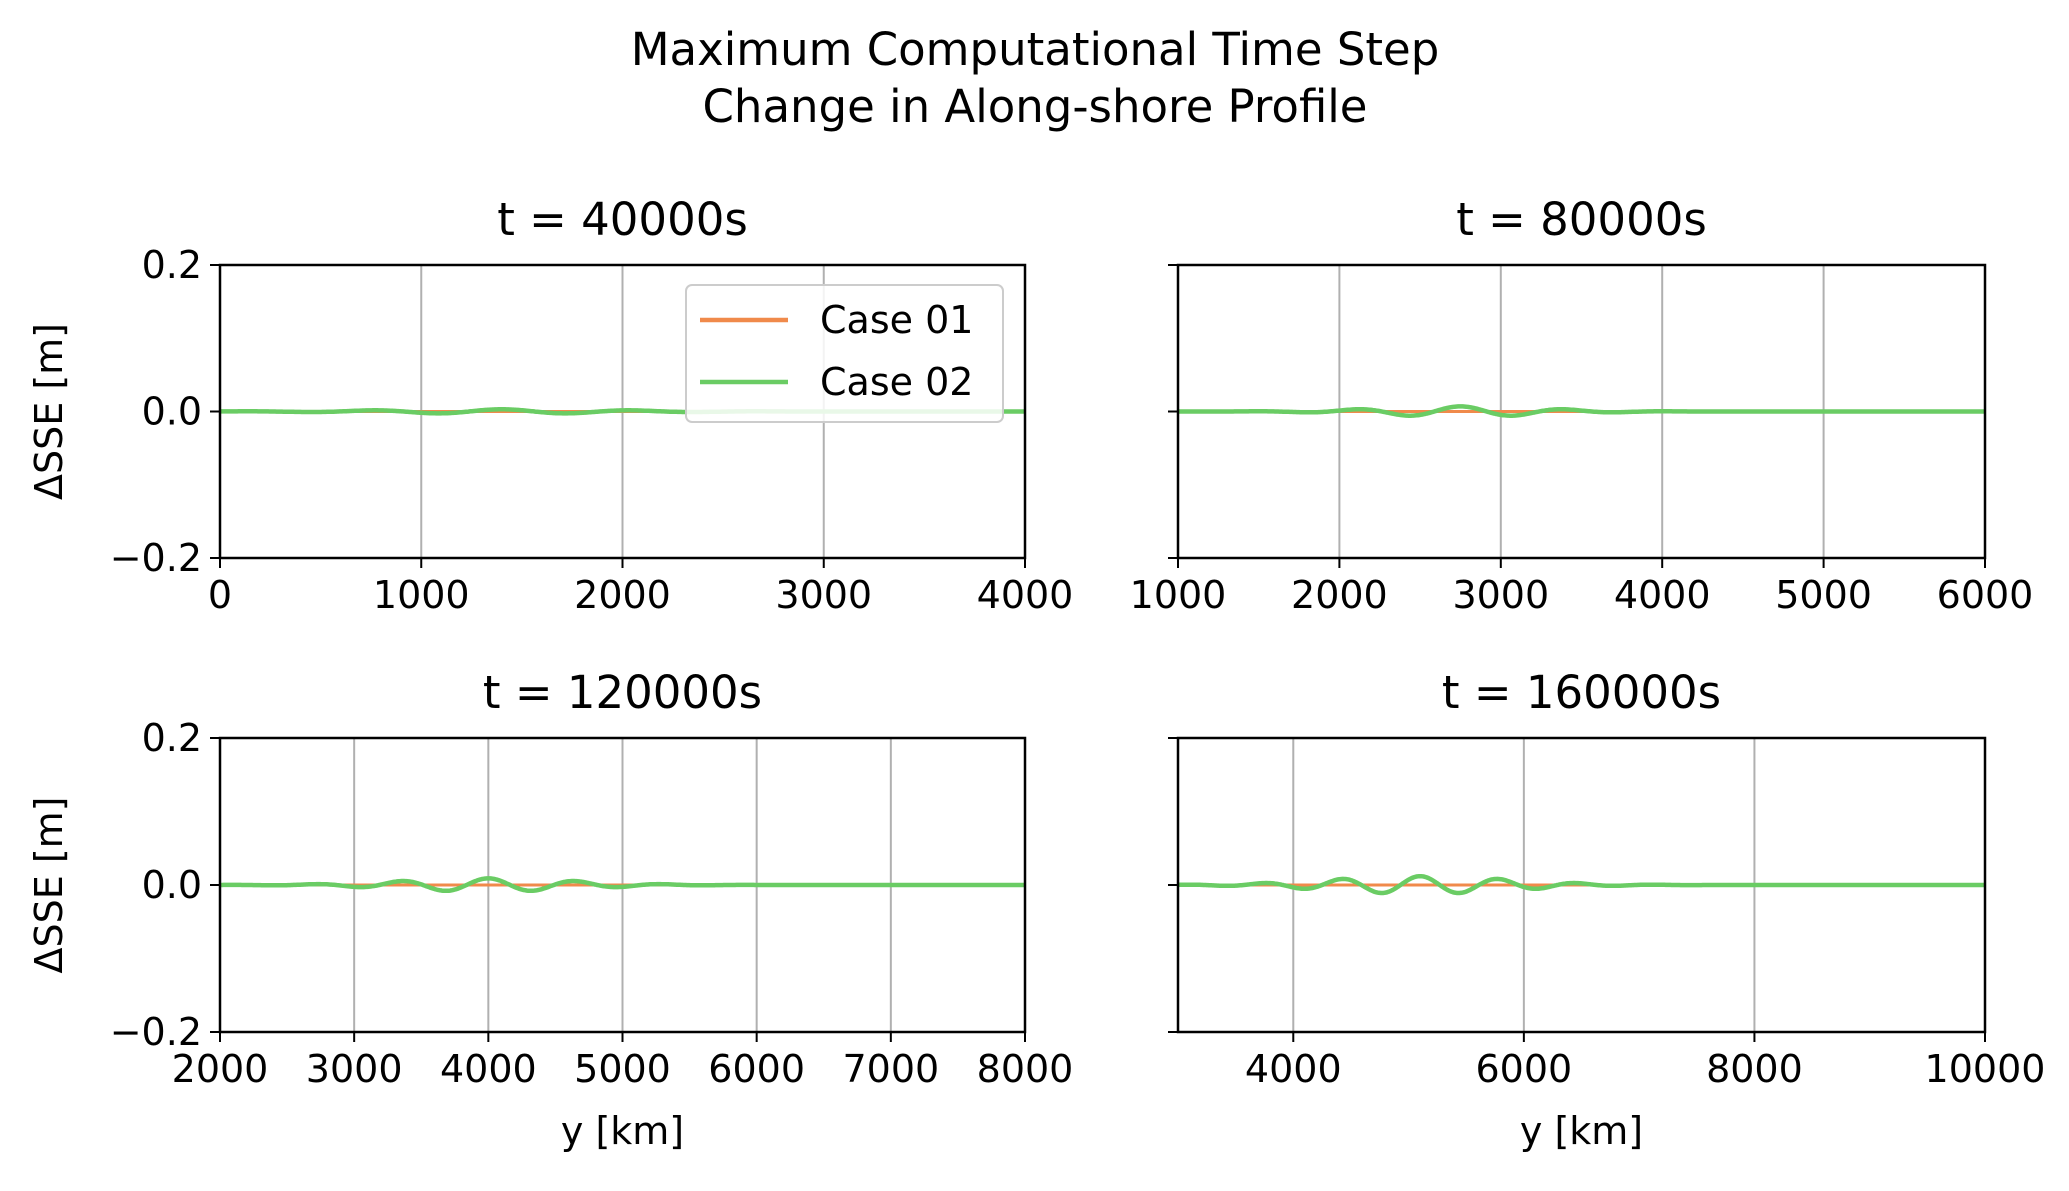  What do you see at coordinates (1985, 1069) in the screenshot?
I see `x-tick-label: 10000` at bounding box center [1985, 1069].